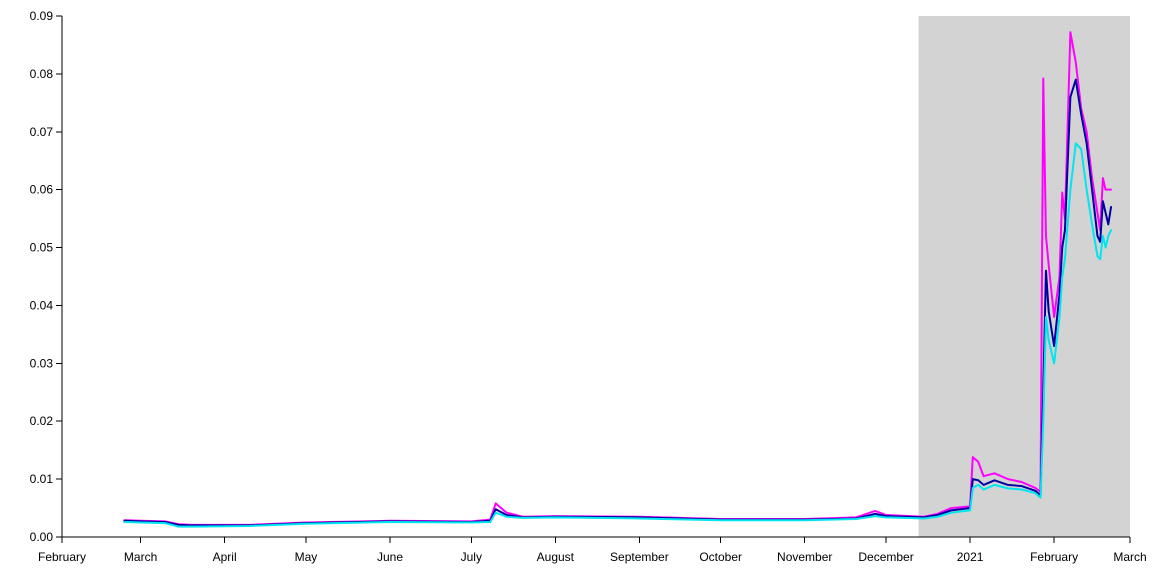 Image resolution: width=1164 pixels, height=572 pixels. I want to click on x-tick-label: December, so click(885, 557).